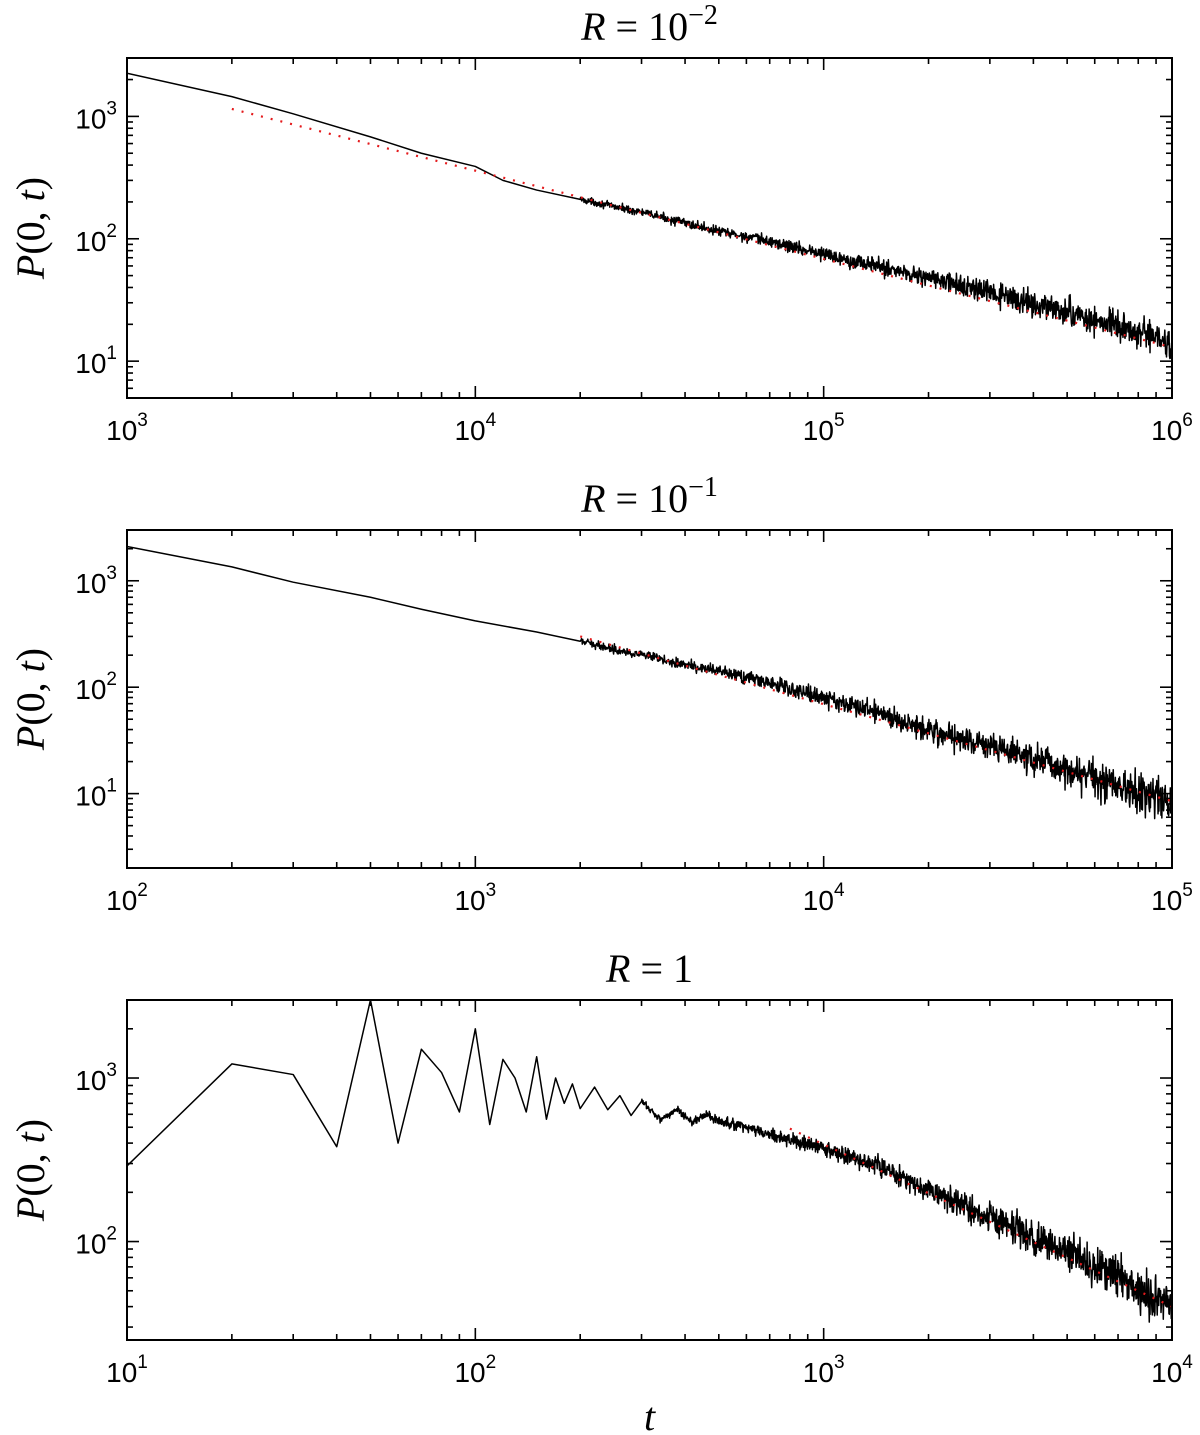 This screenshot has height=1435, width=1200. Describe the element at coordinates (650, 1414) in the screenshot. I see `x-axis-label: t` at that location.